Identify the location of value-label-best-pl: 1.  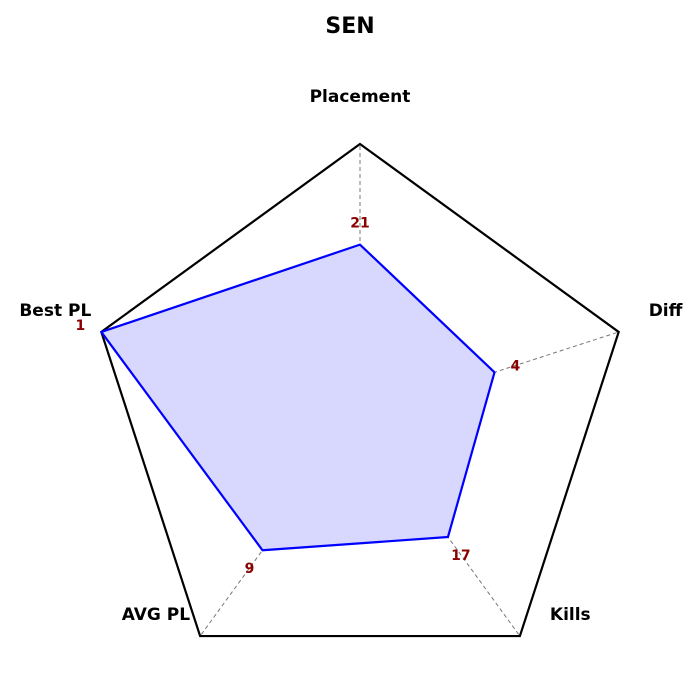
(81, 326).